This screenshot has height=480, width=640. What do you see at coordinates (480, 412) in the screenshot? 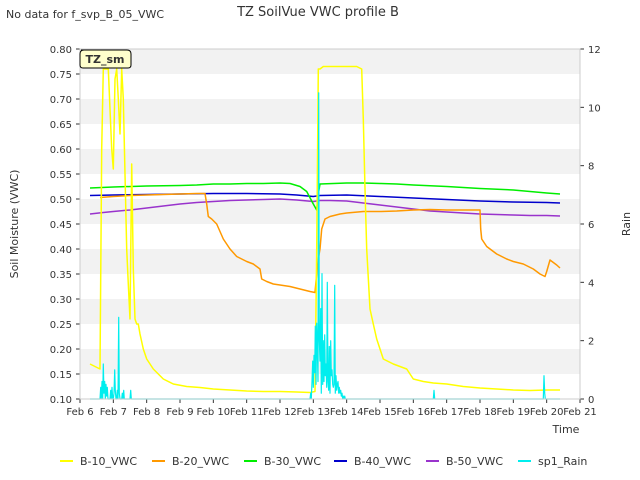
I see `x-tick-label: Feb 18` at bounding box center [480, 412].